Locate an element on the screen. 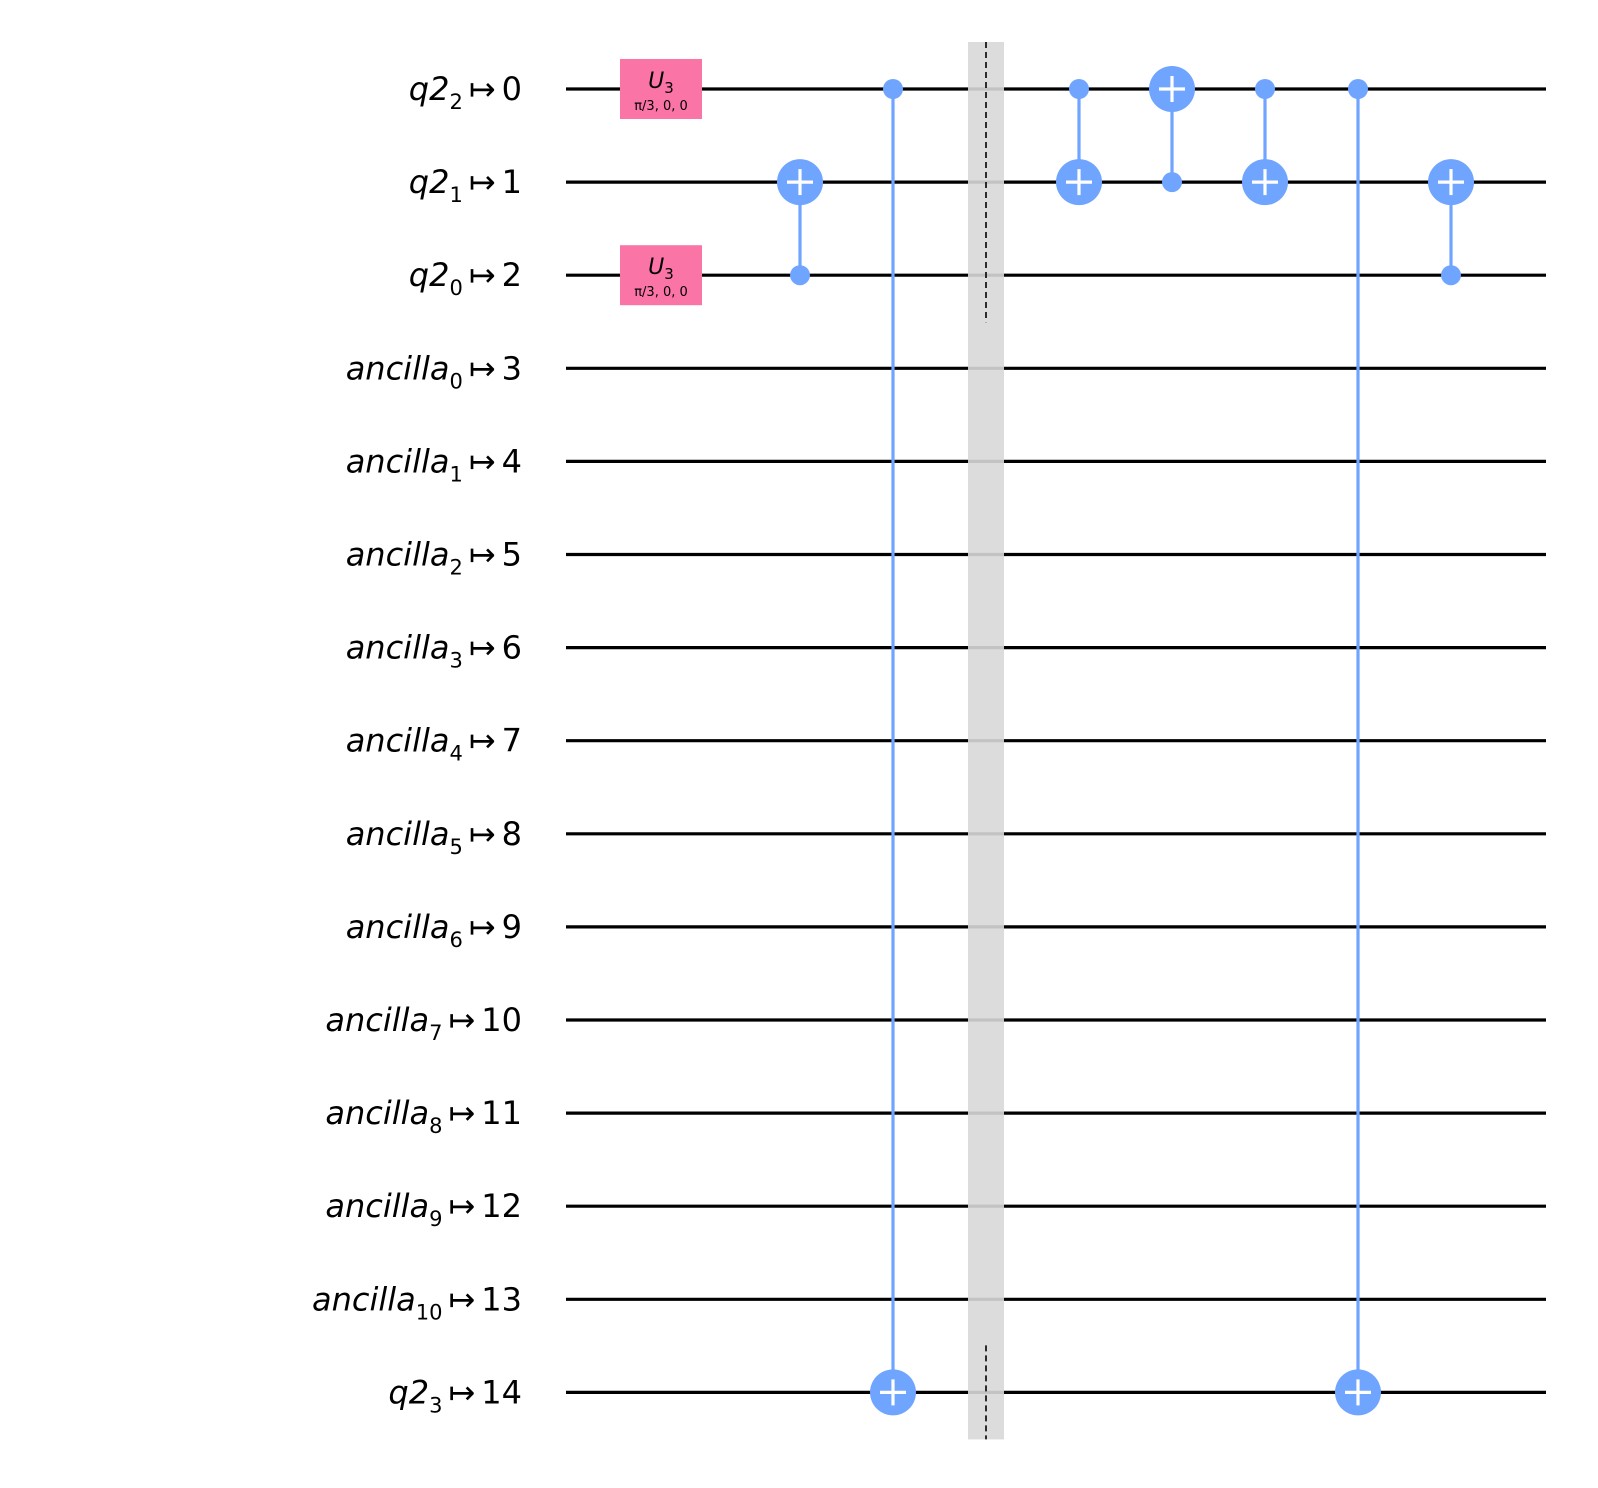 The height and width of the screenshot is (1488, 1598). qubit-label: q21 ↦ 1 is located at coordinates (465, 185).